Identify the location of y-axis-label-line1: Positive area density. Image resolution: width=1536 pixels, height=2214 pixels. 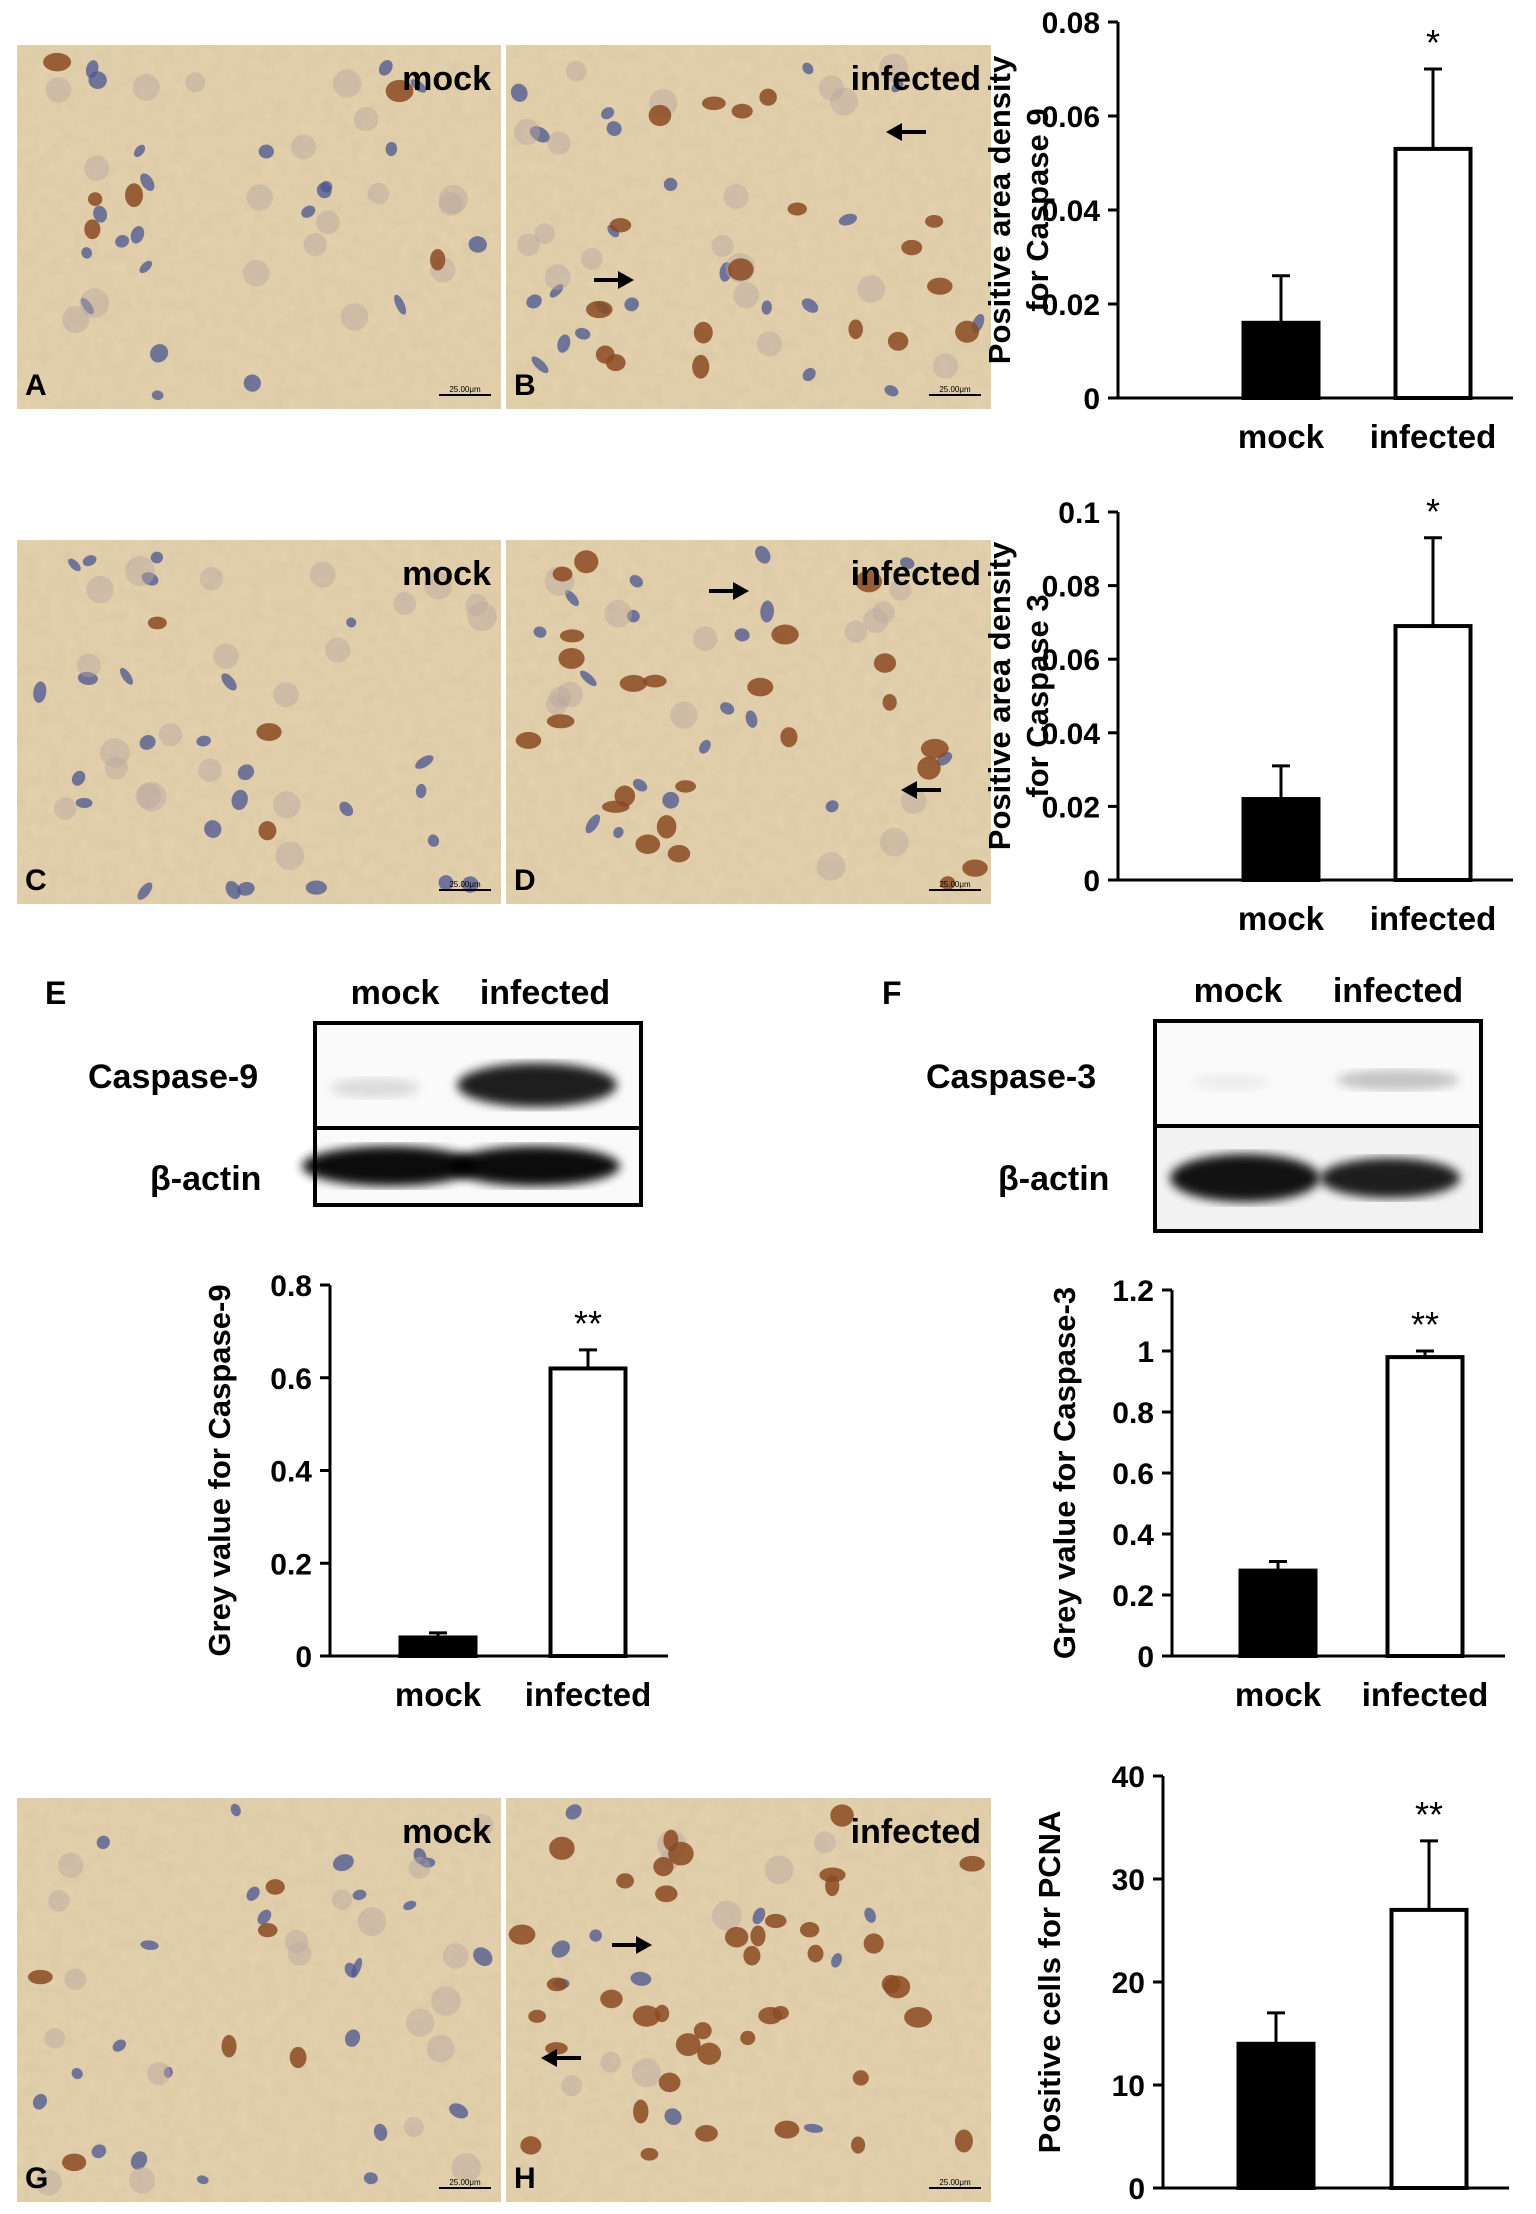
(999, 695).